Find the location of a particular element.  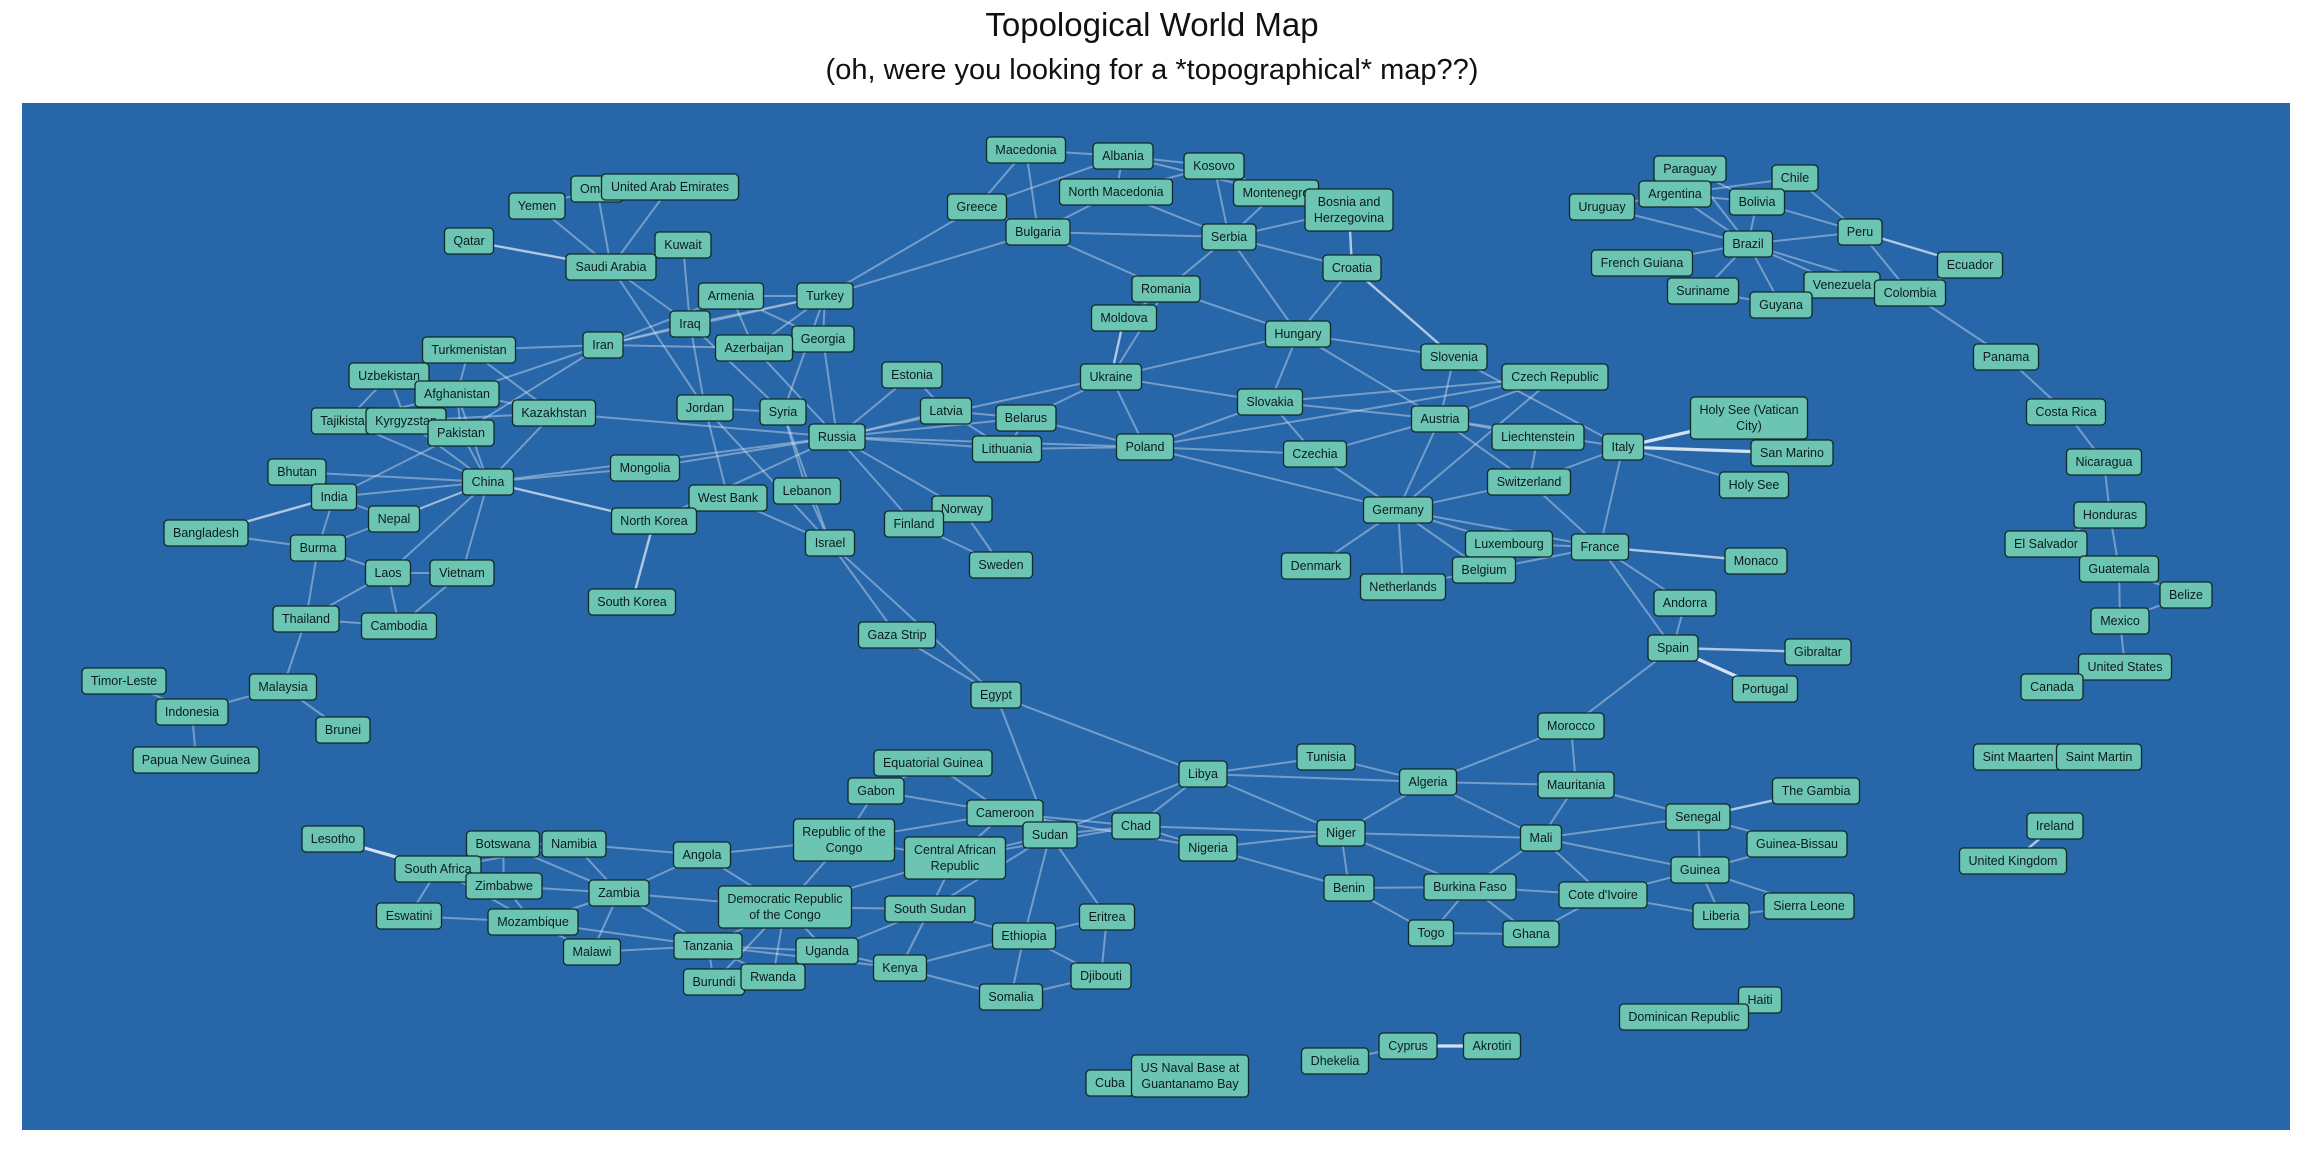

node-tanzania: Tanzania is located at coordinates (708, 946).